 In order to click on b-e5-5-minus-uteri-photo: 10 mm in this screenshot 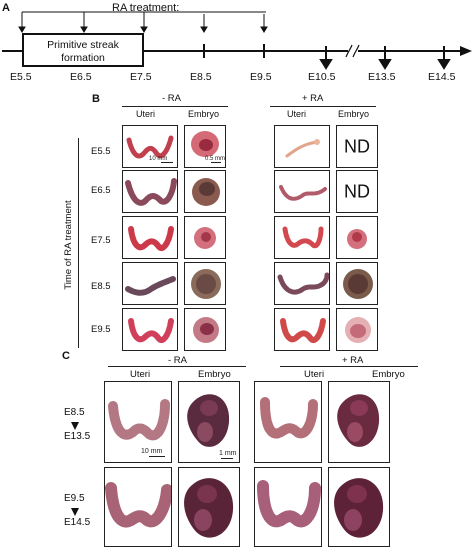, I will do `click(150, 146)`.